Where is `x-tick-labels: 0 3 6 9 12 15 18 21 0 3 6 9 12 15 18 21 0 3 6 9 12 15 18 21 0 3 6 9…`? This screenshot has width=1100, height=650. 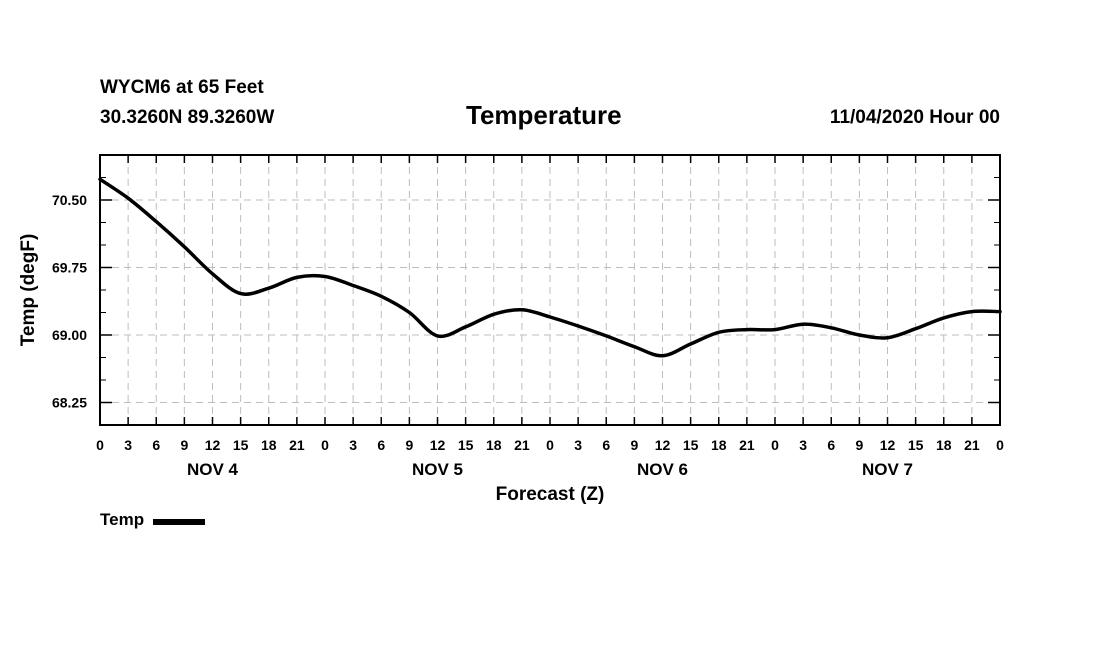
x-tick-labels: 0 3 6 9 12 15 18 21 0 3 6 9 12 15 18 21 0 3 6 9 12 15 18 21 0 3 6 9… is located at coordinates (550, 445).